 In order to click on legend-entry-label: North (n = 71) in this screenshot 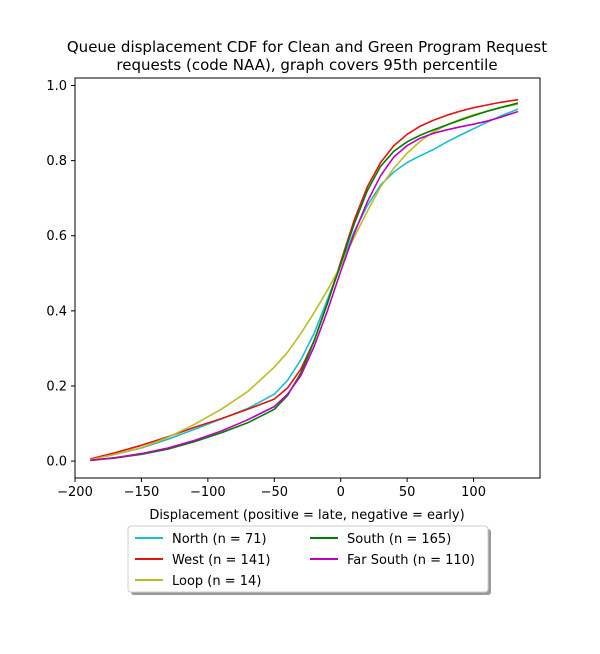, I will do `click(219, 539)`.